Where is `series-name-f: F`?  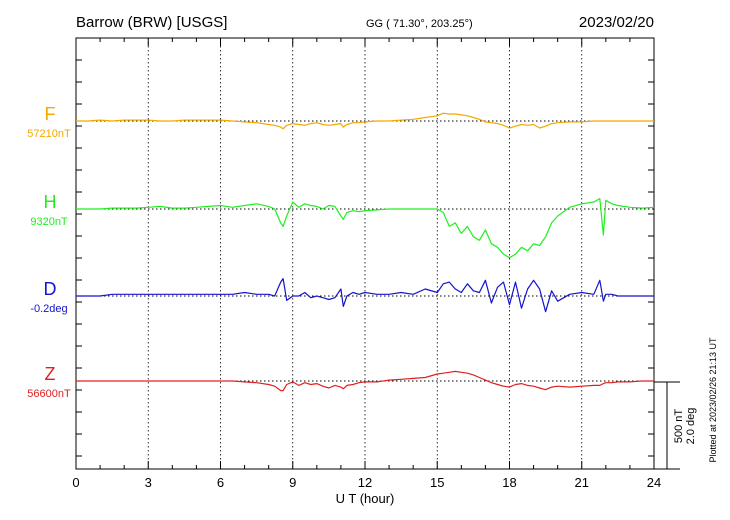
series-name-f: F is located at coordinates (50, 114).